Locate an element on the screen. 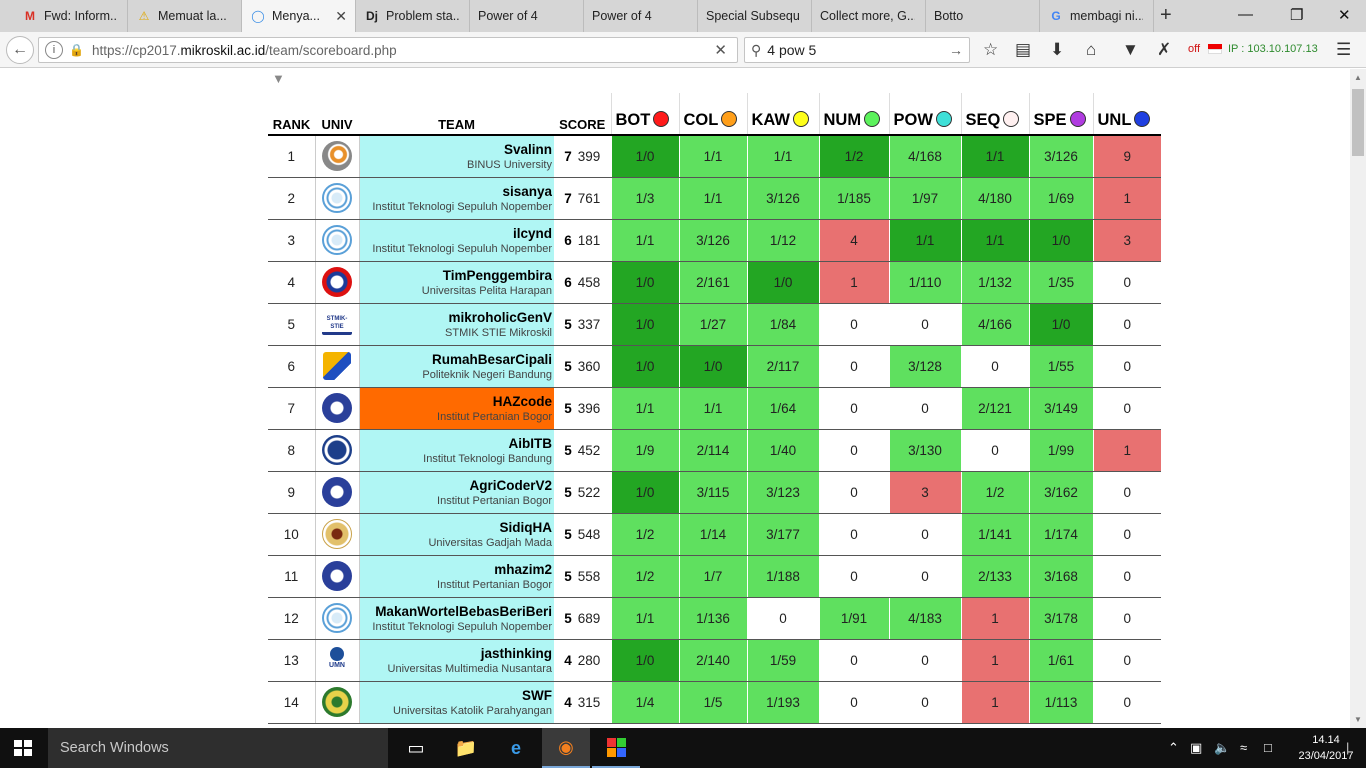 The image size is (1366, 768). team-cell: AibITB Institut Teknologi Bandung is located at coordinates (456, 450).